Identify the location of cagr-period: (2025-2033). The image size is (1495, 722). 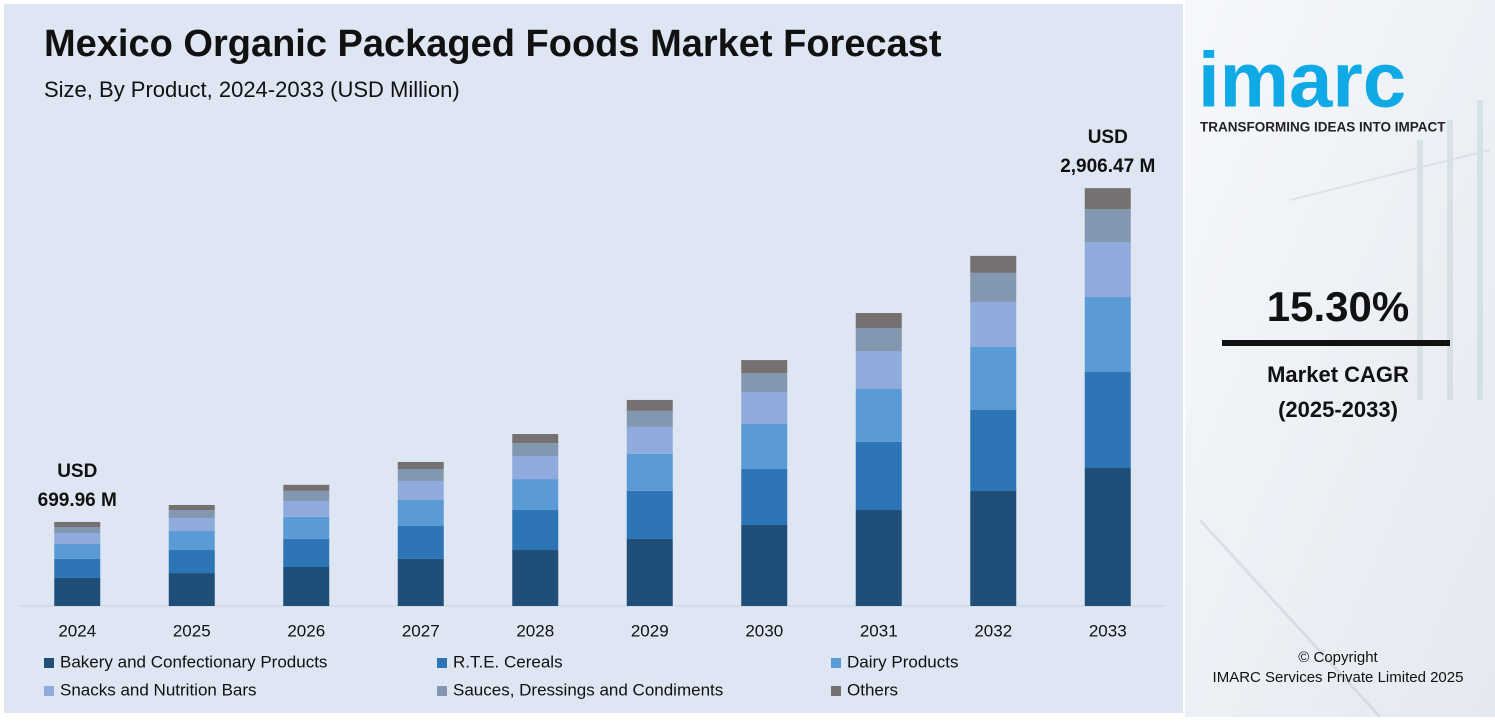
(1338, 409).